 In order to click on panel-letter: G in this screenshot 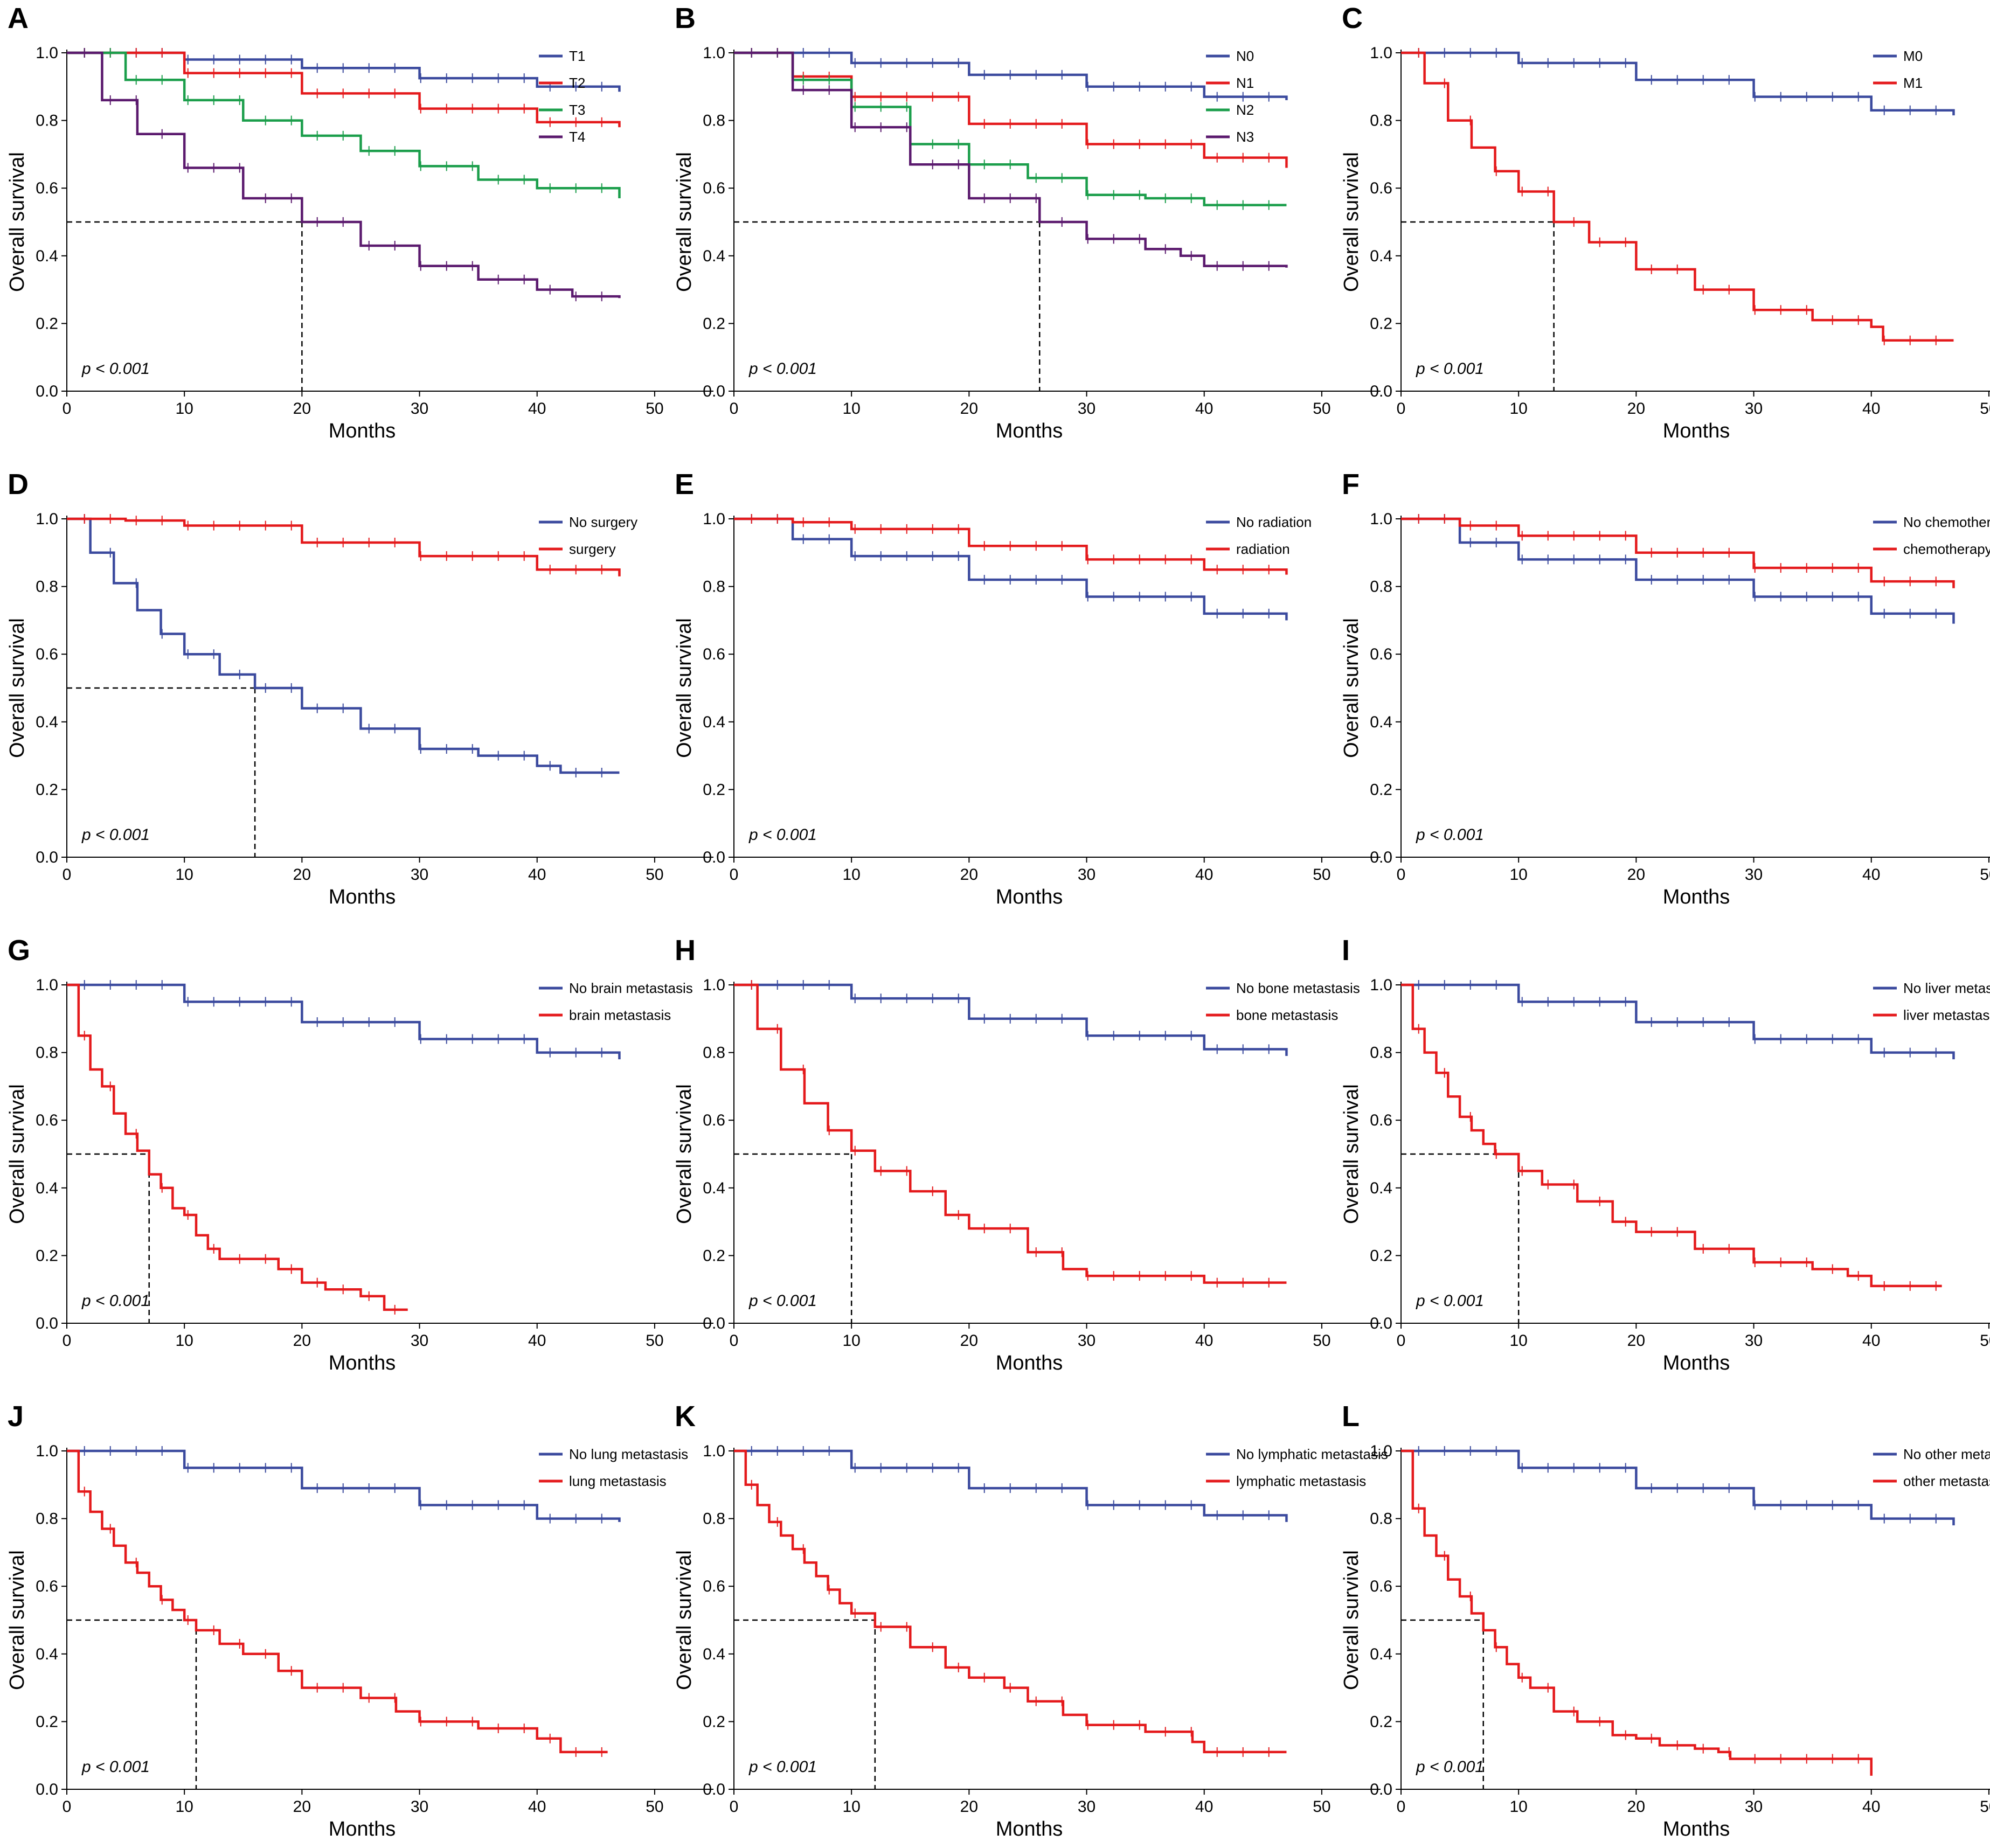, I will do `click(19, 950)`.